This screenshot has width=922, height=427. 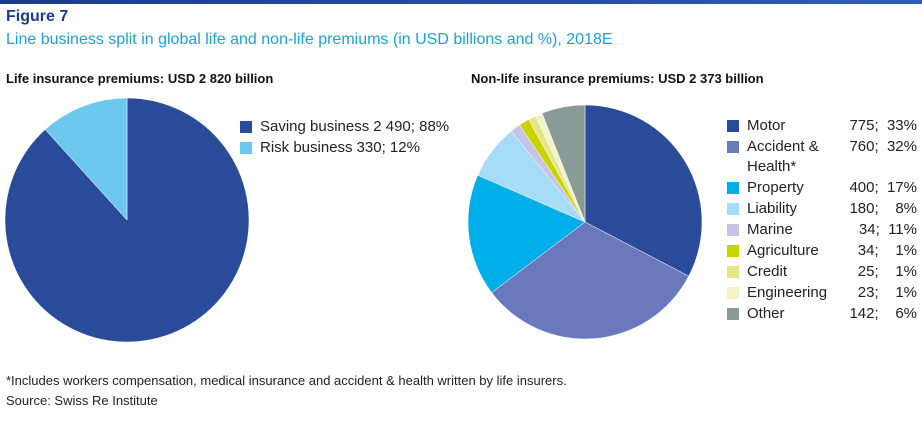 What do you see at coordinates (775, 187) in the screenshot?
I see `legend-label: Property` at bounding box center [775, 187].